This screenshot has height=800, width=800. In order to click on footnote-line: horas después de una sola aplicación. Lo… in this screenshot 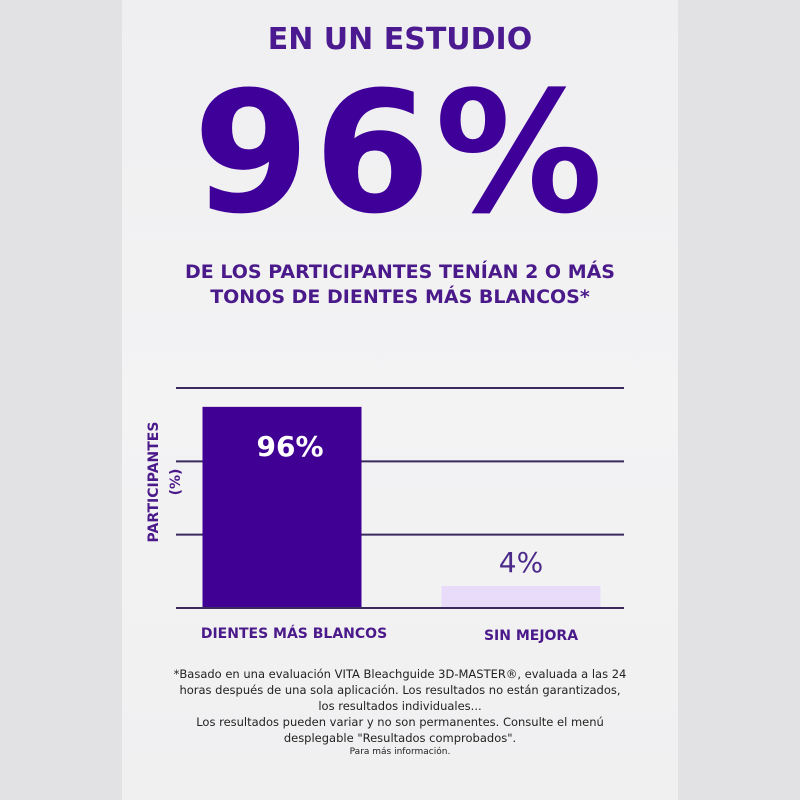, I will do `click(400, 690)`.